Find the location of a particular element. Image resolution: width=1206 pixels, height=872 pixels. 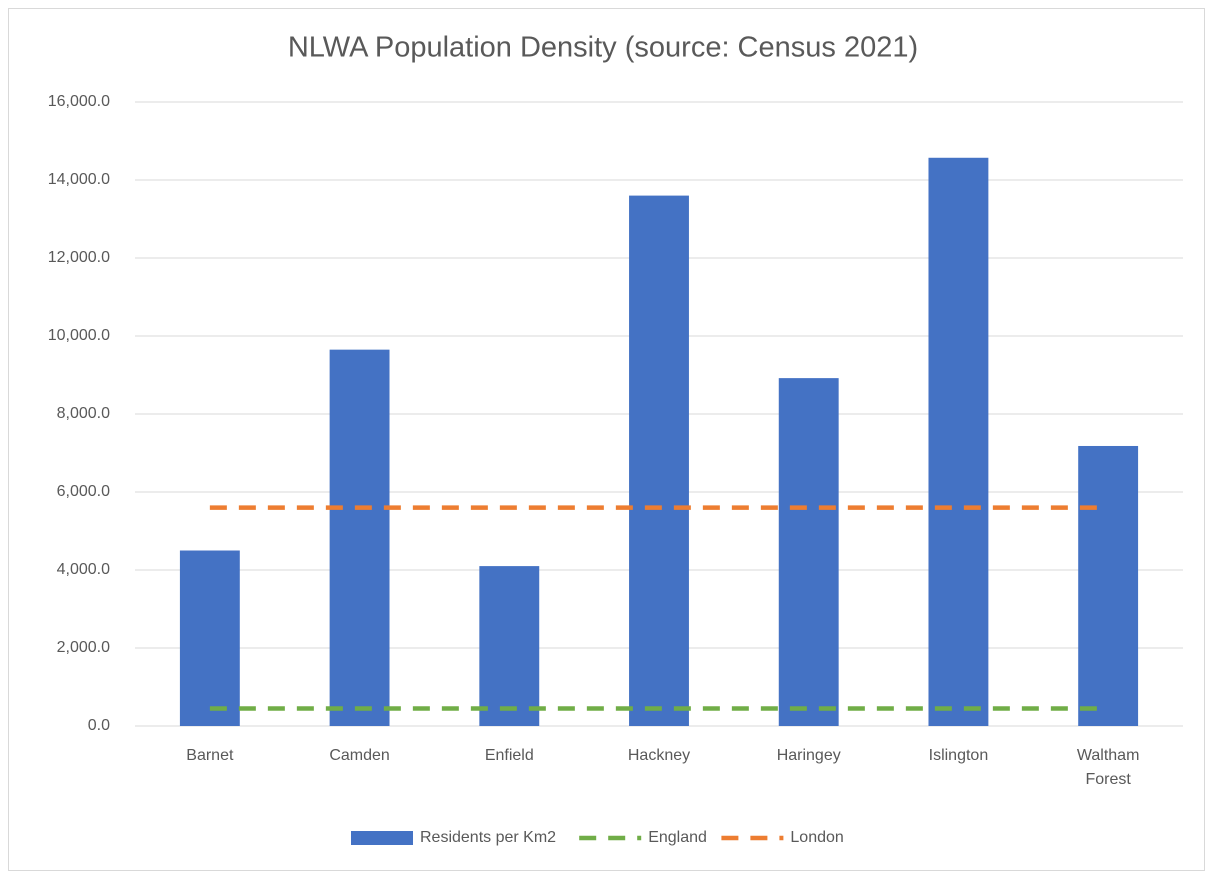

y-tick-label: 2,000.0 is located at coordinates (83, 647).